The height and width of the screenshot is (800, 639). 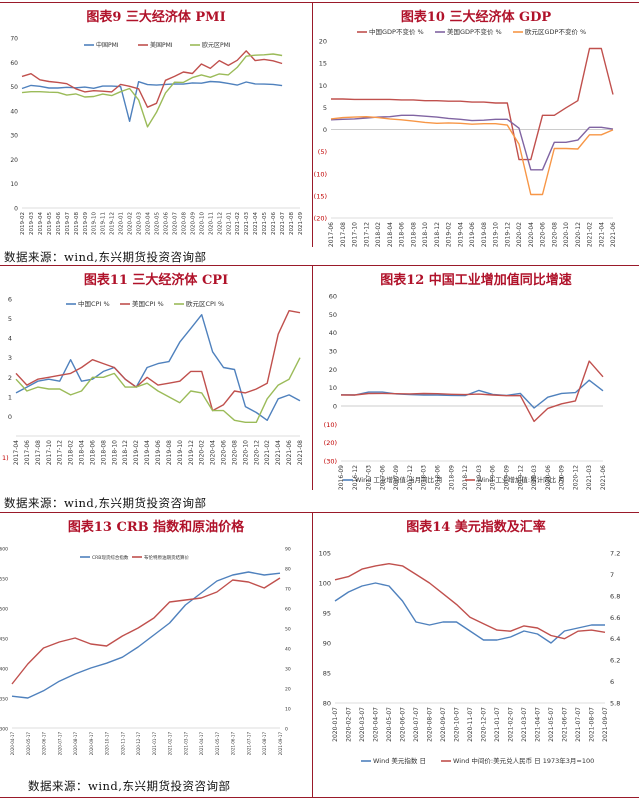 What do you see at coordinates (148, 303) in the screenshot?
I see `legend-label: 美国CPI %` at bounding box center [148, 303].